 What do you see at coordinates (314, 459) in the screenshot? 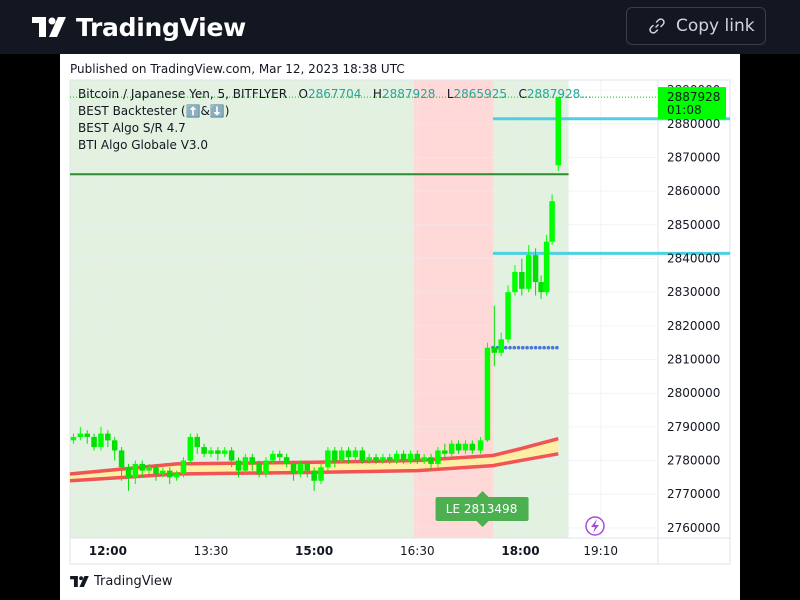
I see `ema-ribbon-fill` at bounding box center [314, 459].